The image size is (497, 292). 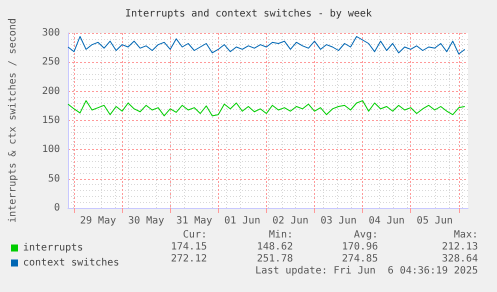 I want to click on text: 174.15, so click(x=188, y=247).